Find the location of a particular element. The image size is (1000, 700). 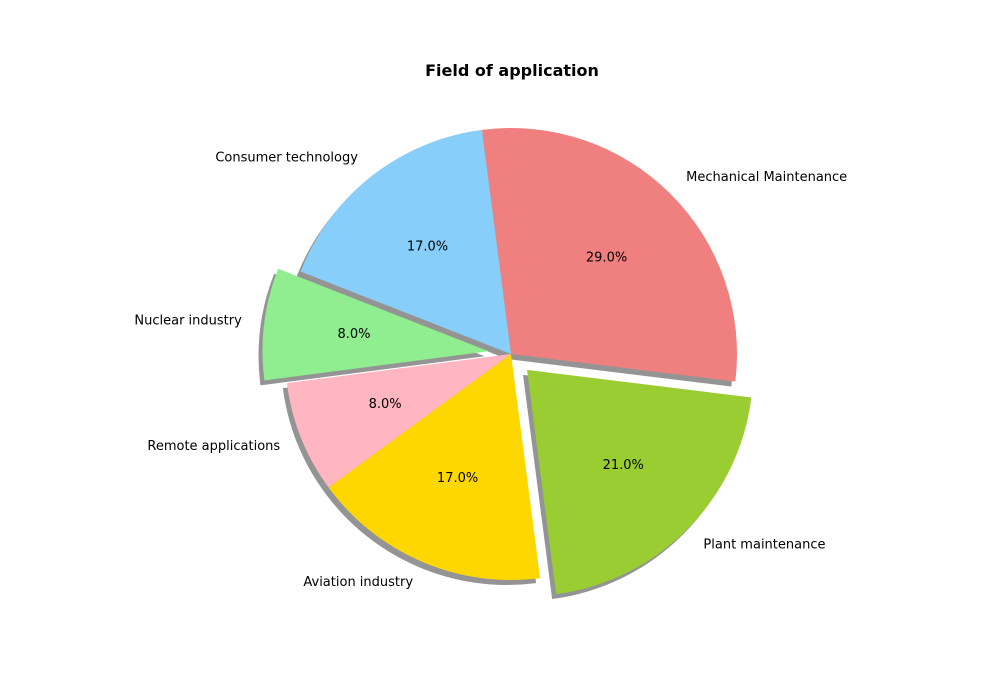

slice-consumer-technology is located at coordinates (405, 241).